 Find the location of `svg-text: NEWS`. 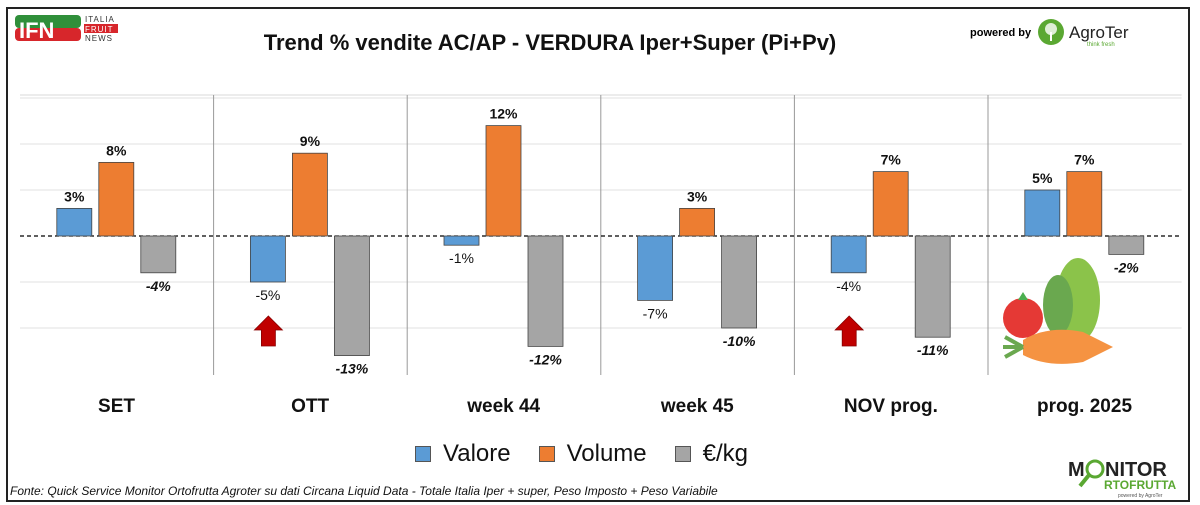

svg-text: NEWS is located at coordinates (99, 38).